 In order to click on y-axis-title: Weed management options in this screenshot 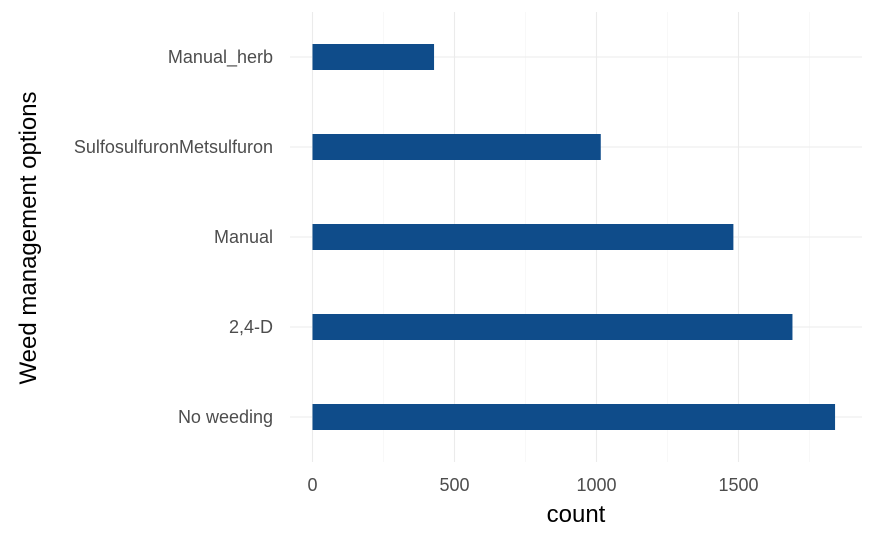, I will do `click(28, 237)`.